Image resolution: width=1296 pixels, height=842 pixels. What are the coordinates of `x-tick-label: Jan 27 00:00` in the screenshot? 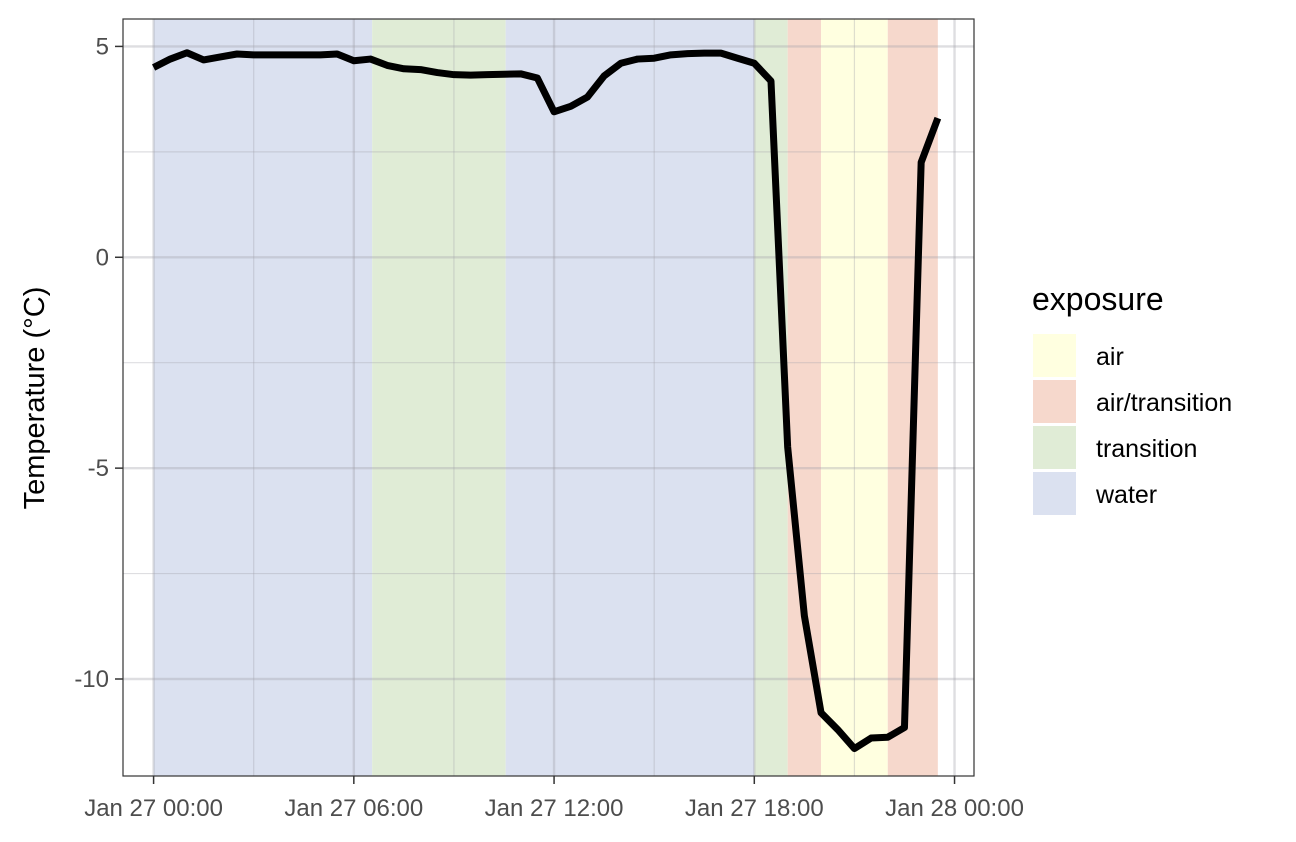 It's located at (153, 808).